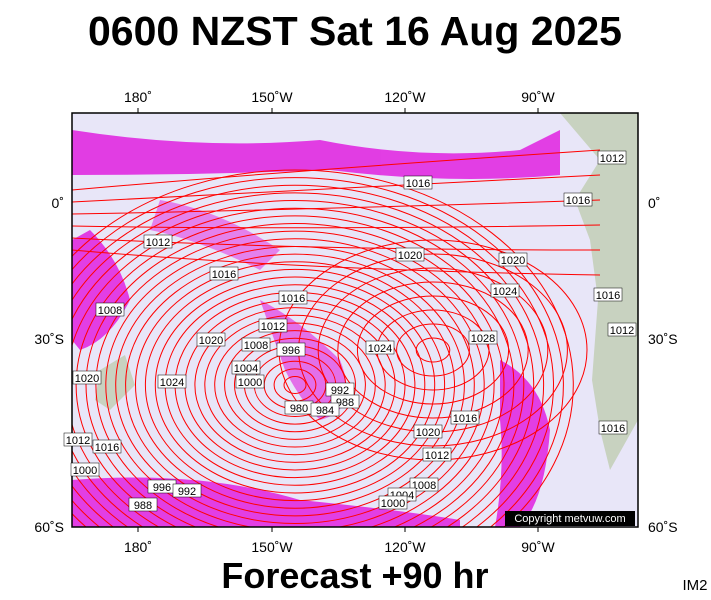 The image size is (711, 600). I want to click on image-code: IM2, so click(694, 585).